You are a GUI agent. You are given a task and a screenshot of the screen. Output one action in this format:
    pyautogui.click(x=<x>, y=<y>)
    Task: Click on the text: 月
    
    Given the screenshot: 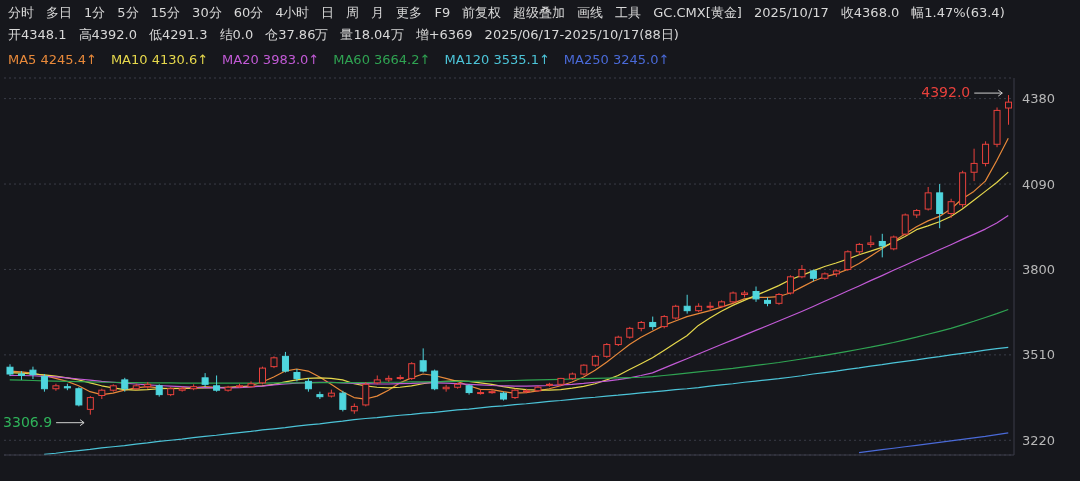 What is the action you would take?
    pyautogui.click(x=378, y=13)
    